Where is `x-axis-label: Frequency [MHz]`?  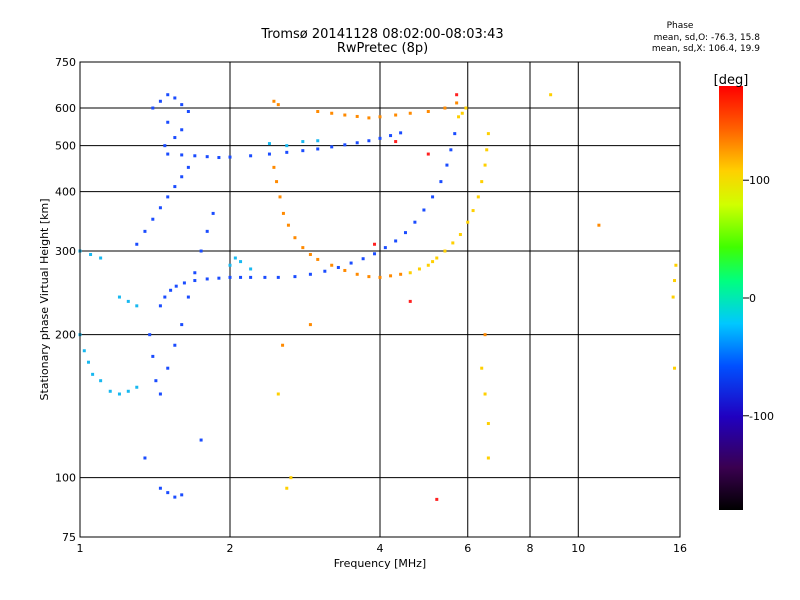 x-axis-label: Frequency [MHz] is located at coordinates (380, 563).